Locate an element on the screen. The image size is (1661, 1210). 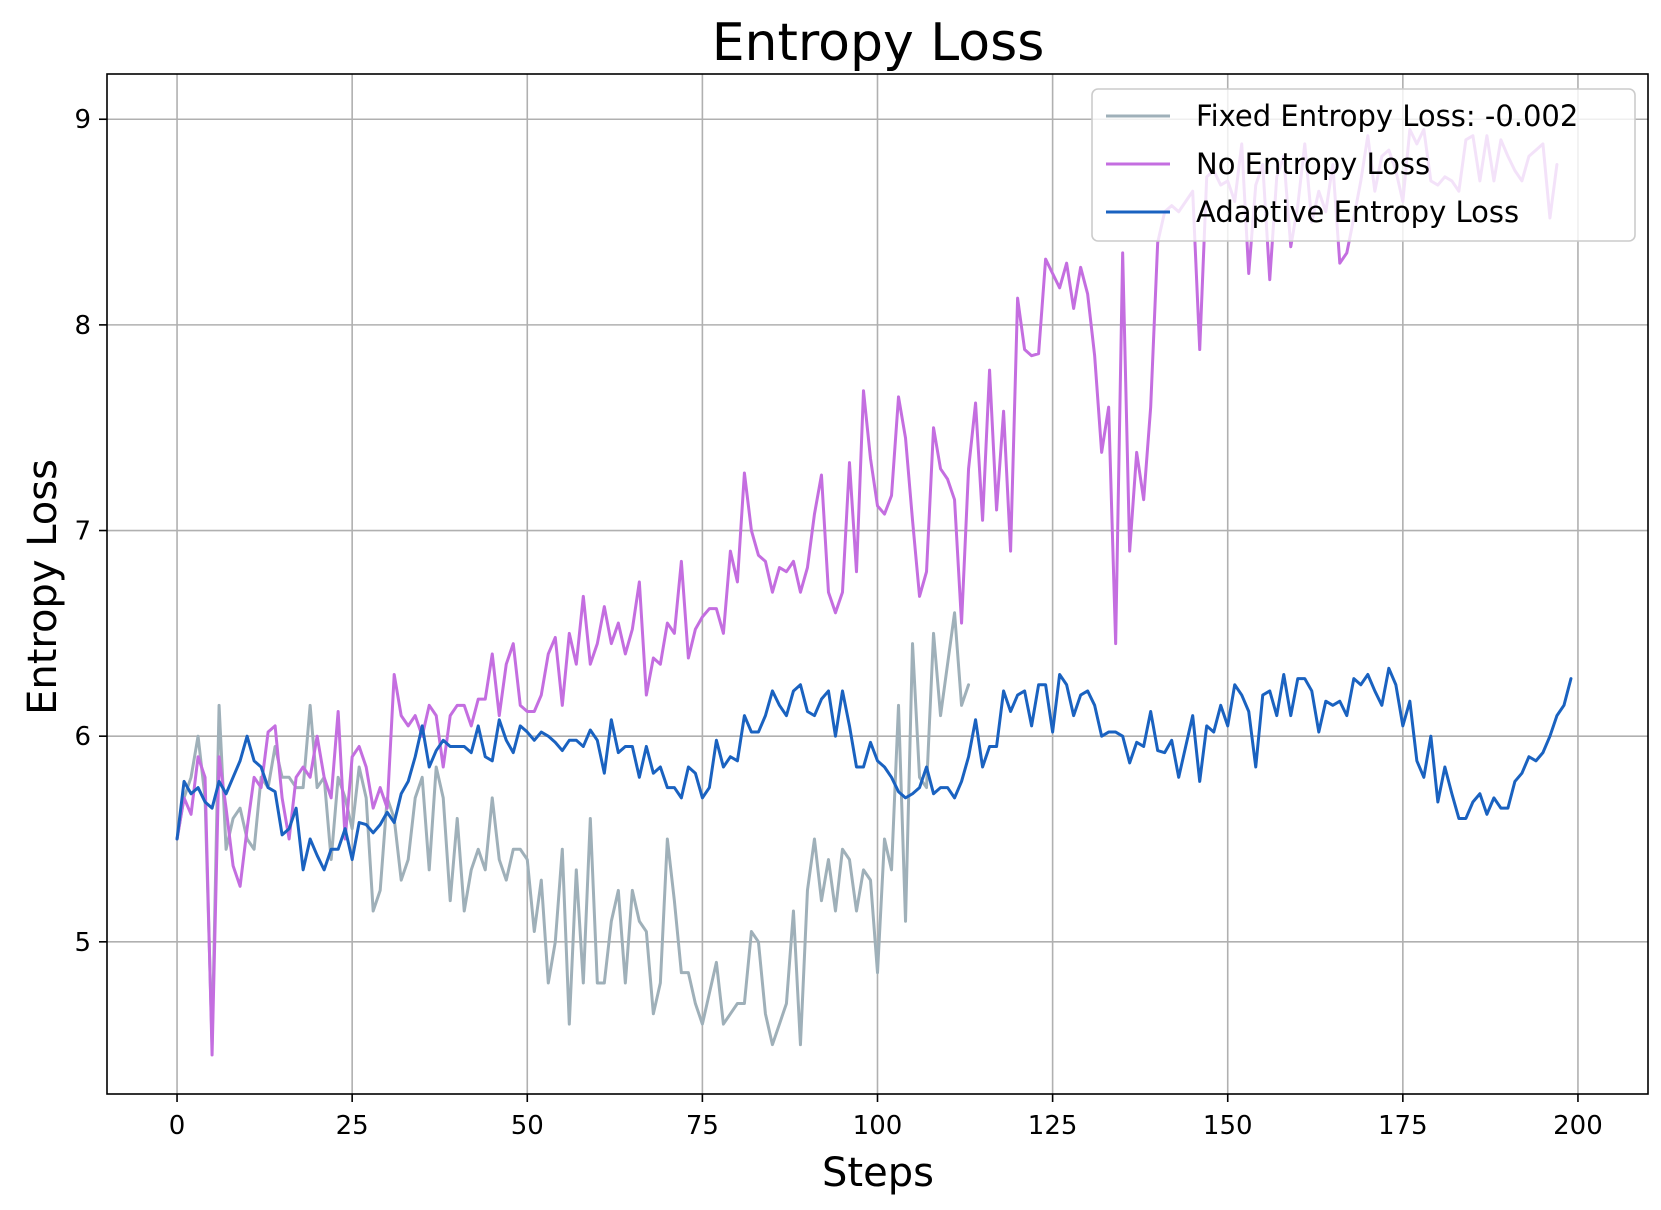
x-tick-label: 0 is located at coordinates (177, 1126).